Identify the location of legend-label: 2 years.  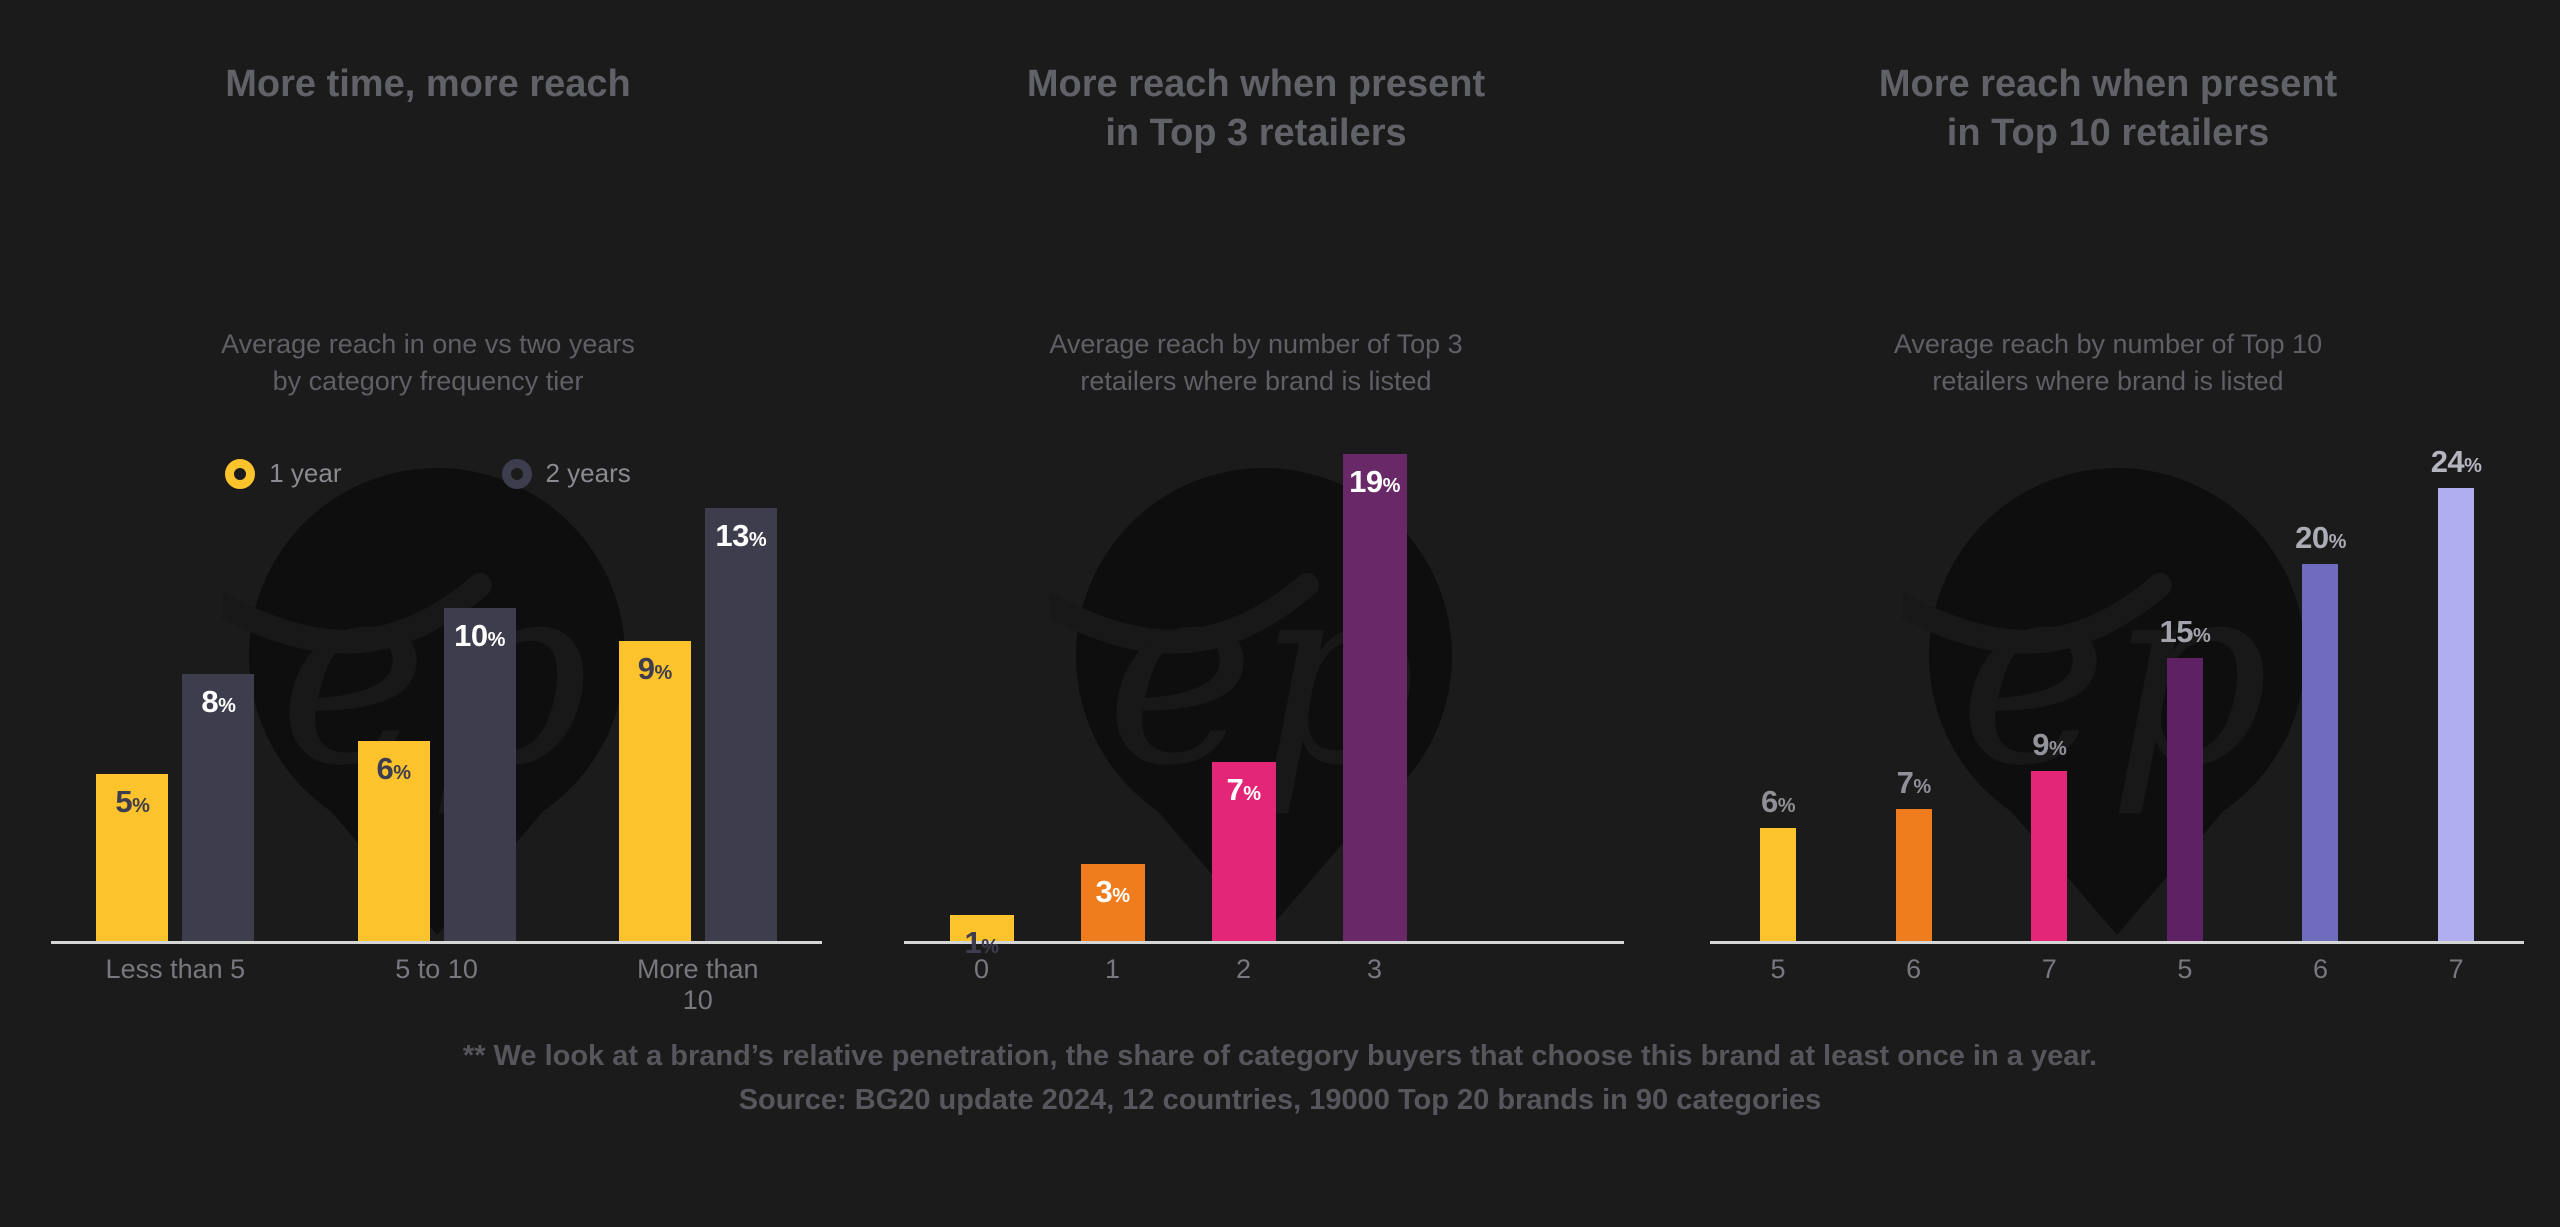
(588, 473).